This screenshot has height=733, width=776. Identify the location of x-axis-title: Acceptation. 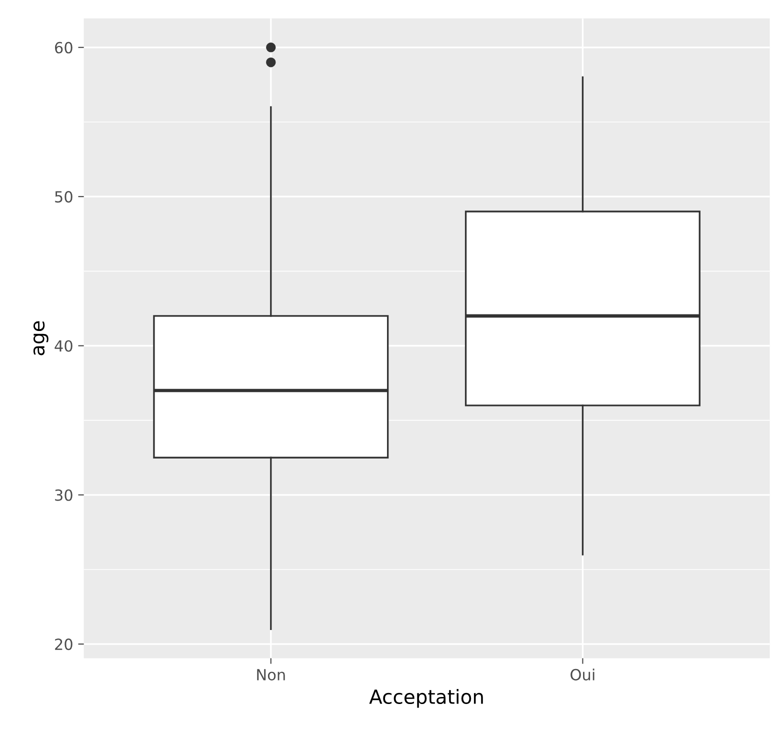
(426, 698).